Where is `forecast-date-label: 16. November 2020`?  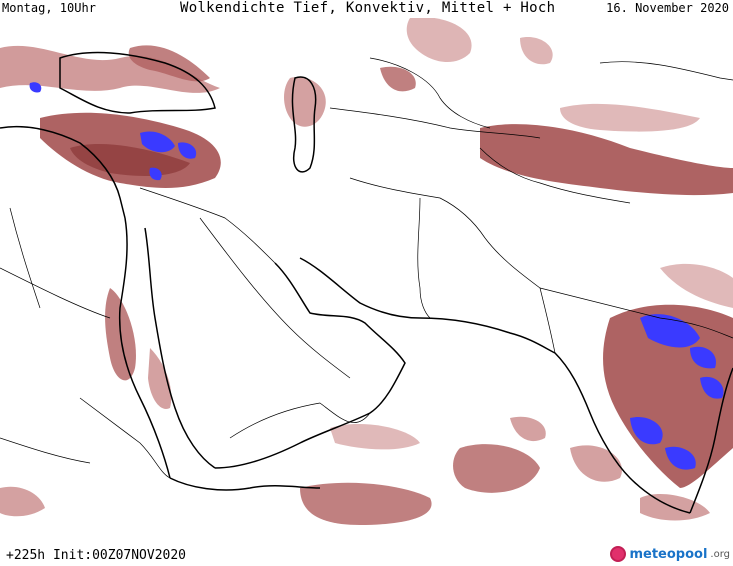
forecast-date-label: 16. November 2020 is located at coordinates (667, 8).